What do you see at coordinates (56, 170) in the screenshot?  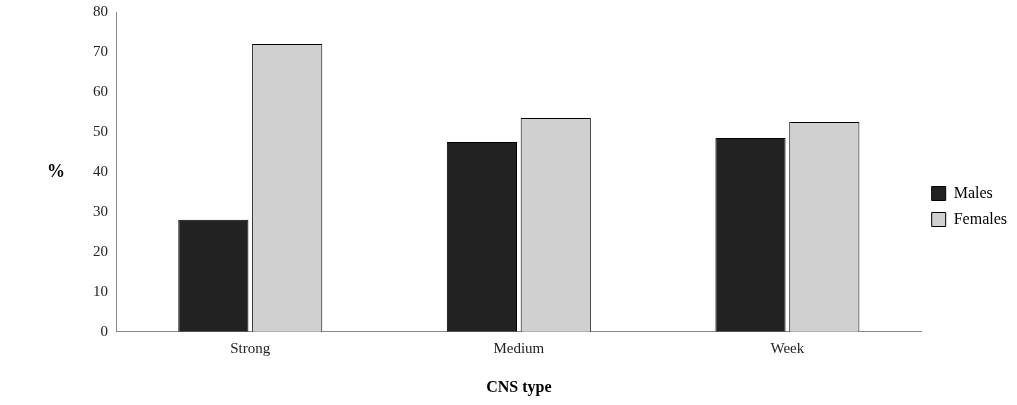 I see `y-axis-title: %` at bounding box center [56, 170].